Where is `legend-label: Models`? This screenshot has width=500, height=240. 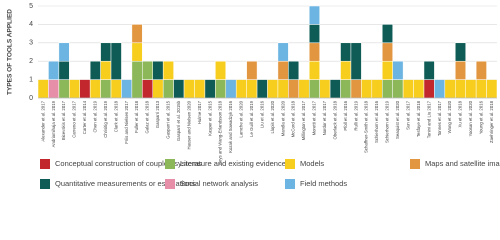
legend-label: Models is located at coordinates (312, 163).